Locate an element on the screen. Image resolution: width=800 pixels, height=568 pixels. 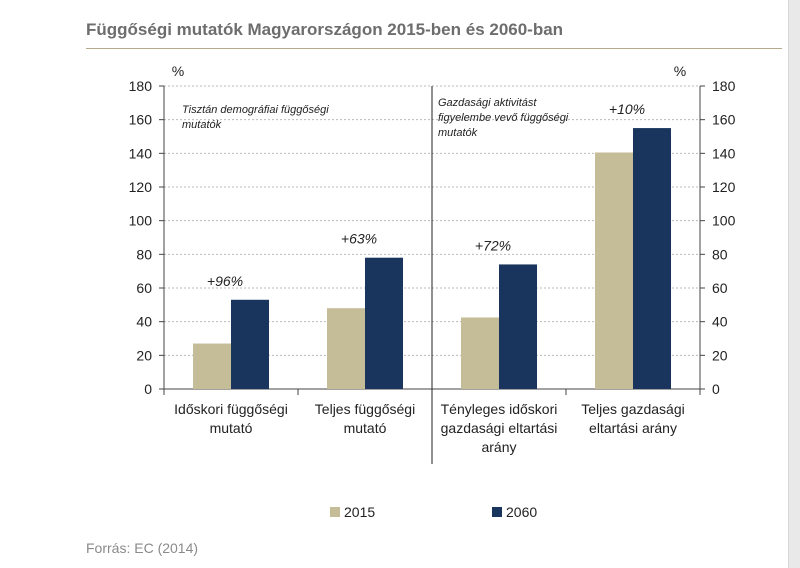
legend-swatch-2060 is located at coordinates (497, 512).